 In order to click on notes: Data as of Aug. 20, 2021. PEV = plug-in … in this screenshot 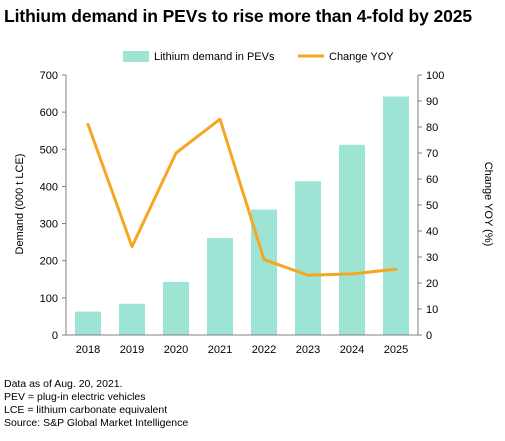, I will do `click(96, 404)`.